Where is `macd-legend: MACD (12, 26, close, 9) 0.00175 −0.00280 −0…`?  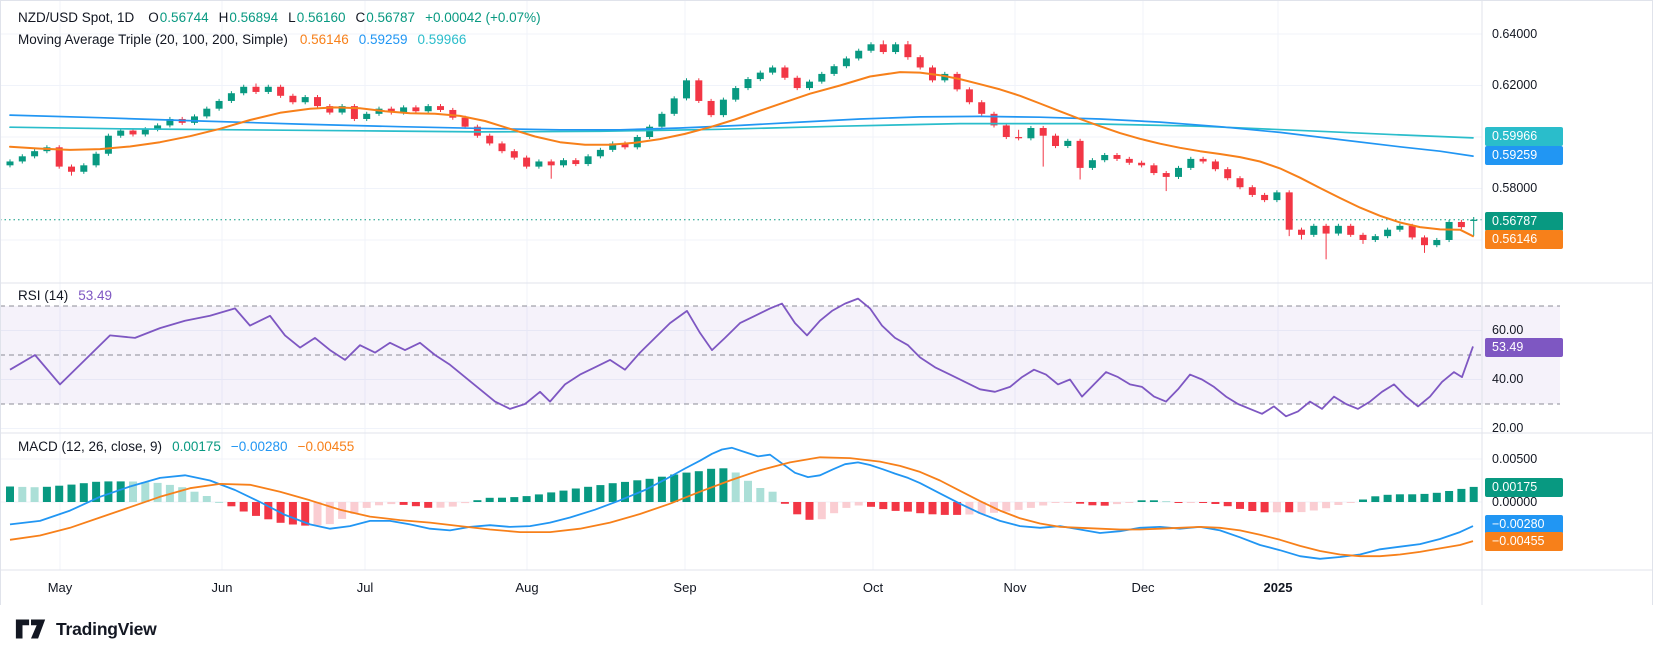
macd-legend: MACD (12, 26, close, 9) 0.00175 −0.00280 −0… is located at coordinates (186, 446).